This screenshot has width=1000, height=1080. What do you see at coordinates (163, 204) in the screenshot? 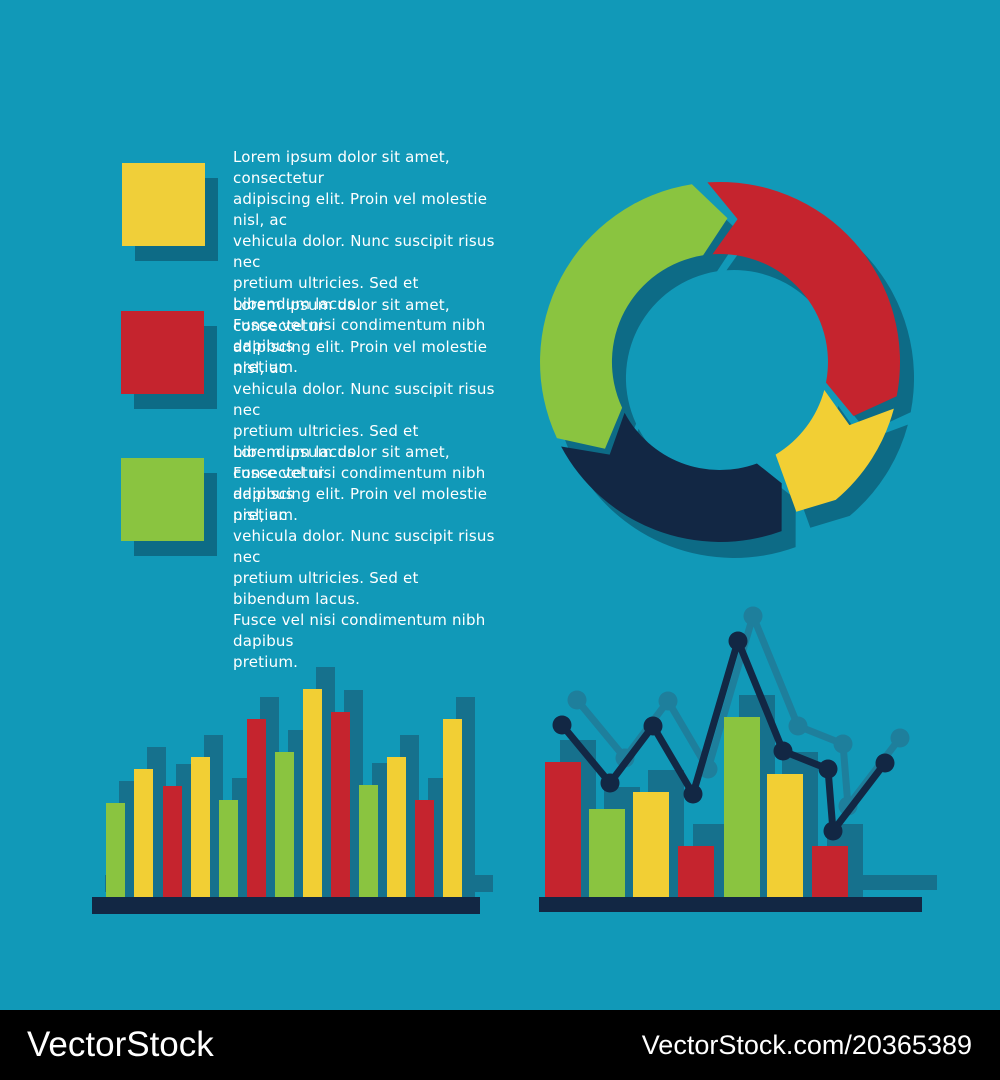
I see `yellow-square` at bounding box center [163, 204].